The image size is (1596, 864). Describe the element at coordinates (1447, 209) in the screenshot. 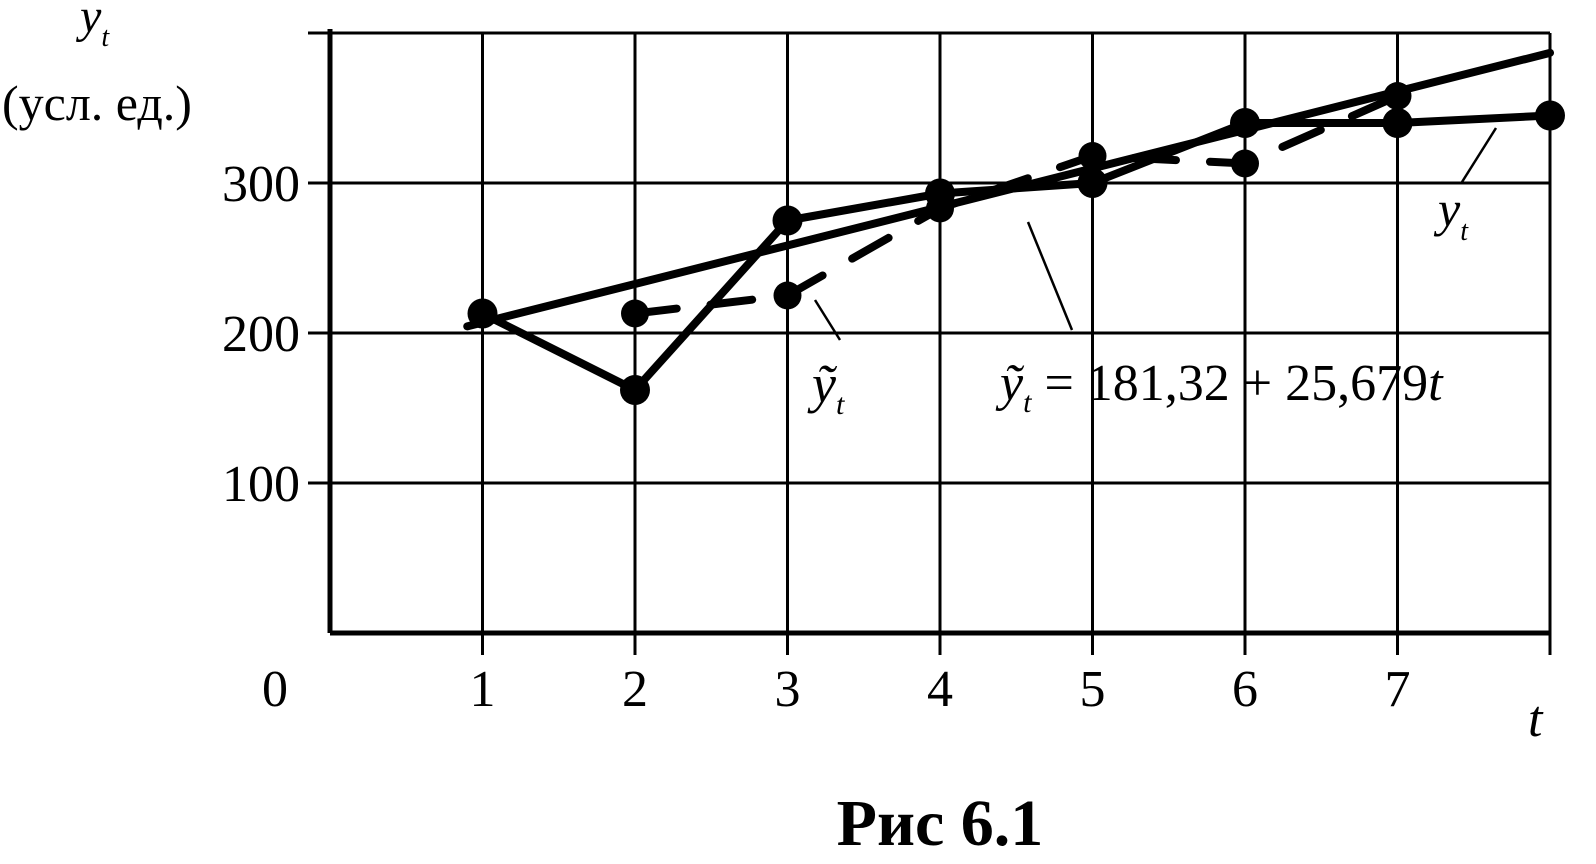

I see `series-label-y-main: y` at that location.